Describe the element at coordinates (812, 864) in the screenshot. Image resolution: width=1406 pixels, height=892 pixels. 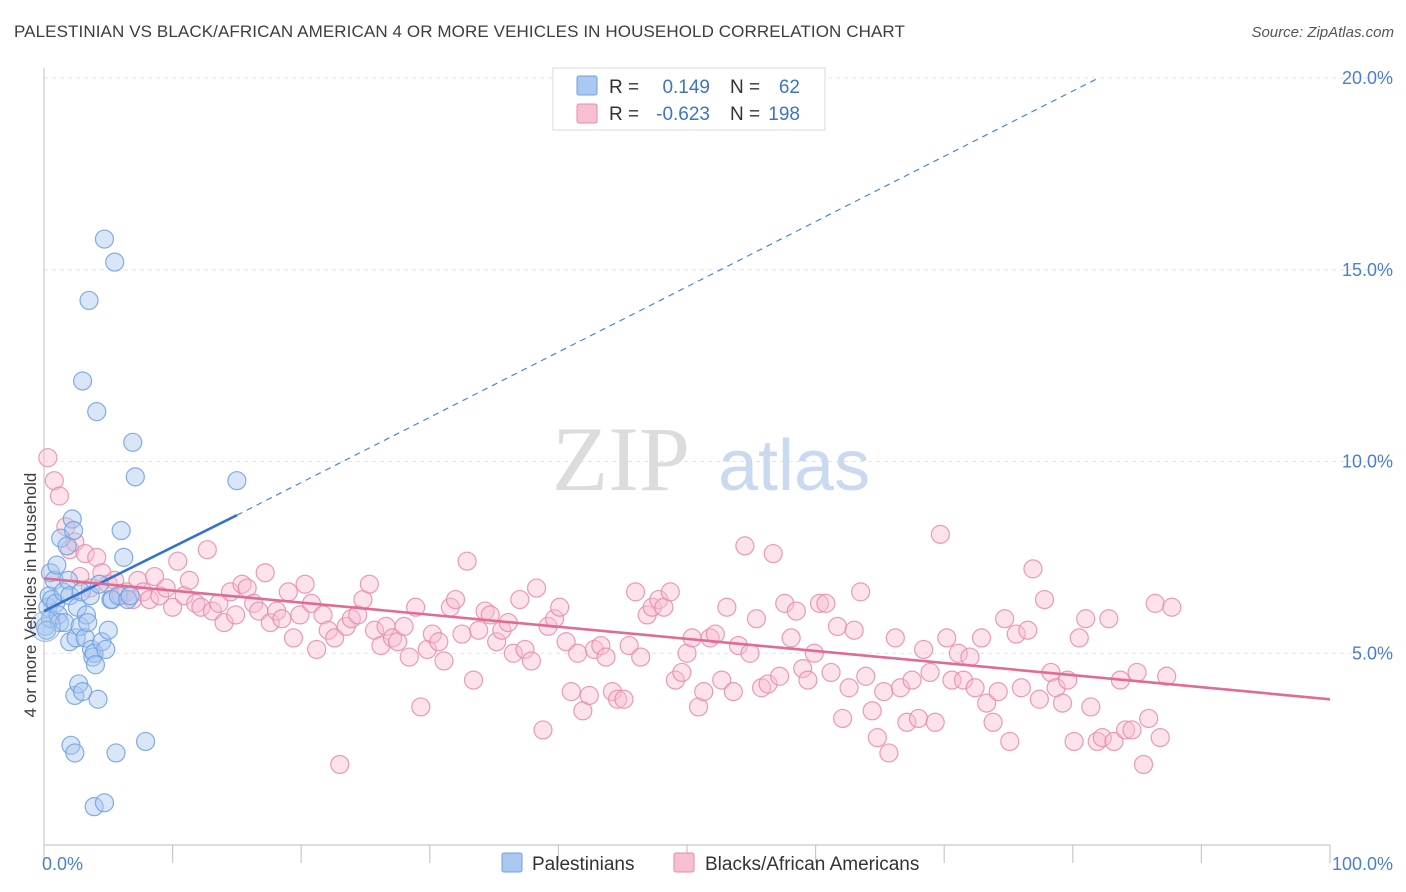
I see `bottom-legend-blacks: Blacks/African Americans` at that location.